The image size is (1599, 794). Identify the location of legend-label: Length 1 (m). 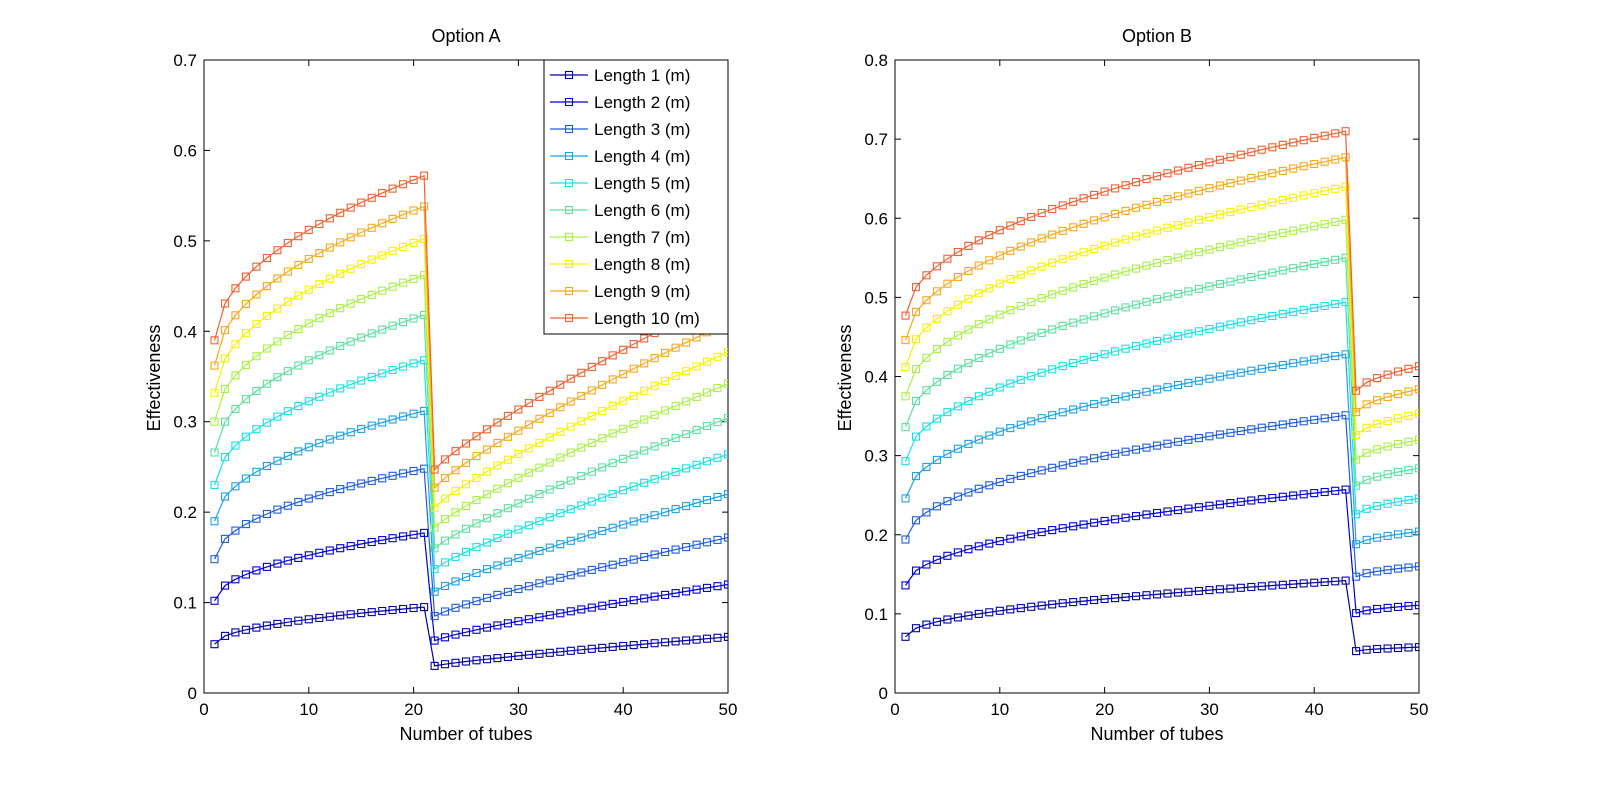
(642, 75).